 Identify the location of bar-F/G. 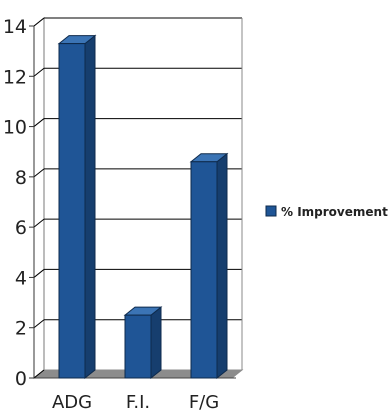
(204, 270).